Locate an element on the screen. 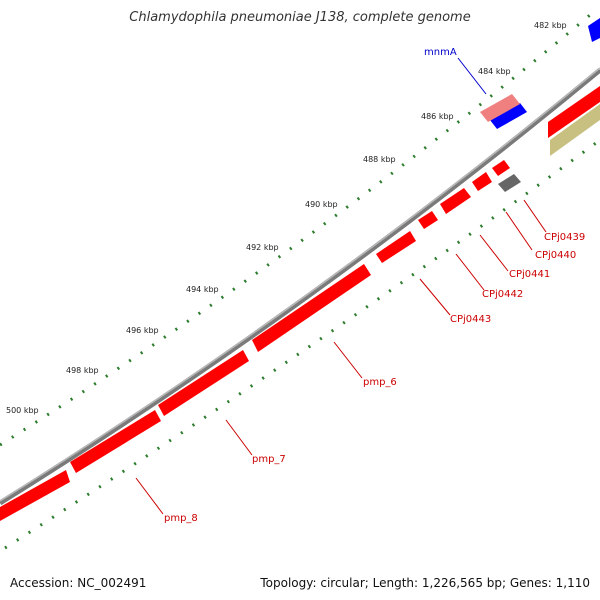  gene-CPj0440 is located at coordinates (482, 181).